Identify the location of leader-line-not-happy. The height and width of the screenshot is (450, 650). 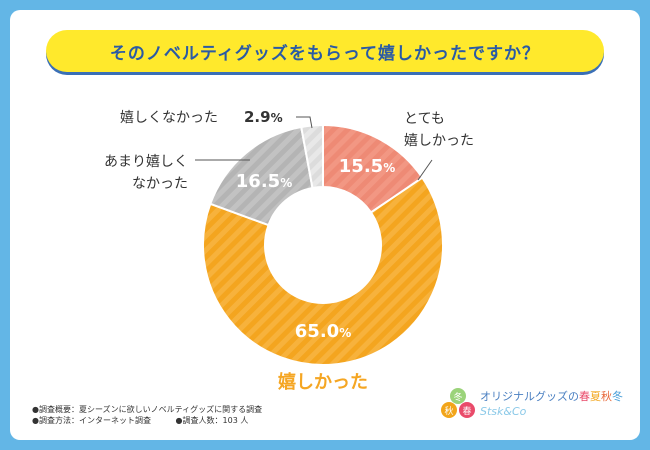
(304, 122).